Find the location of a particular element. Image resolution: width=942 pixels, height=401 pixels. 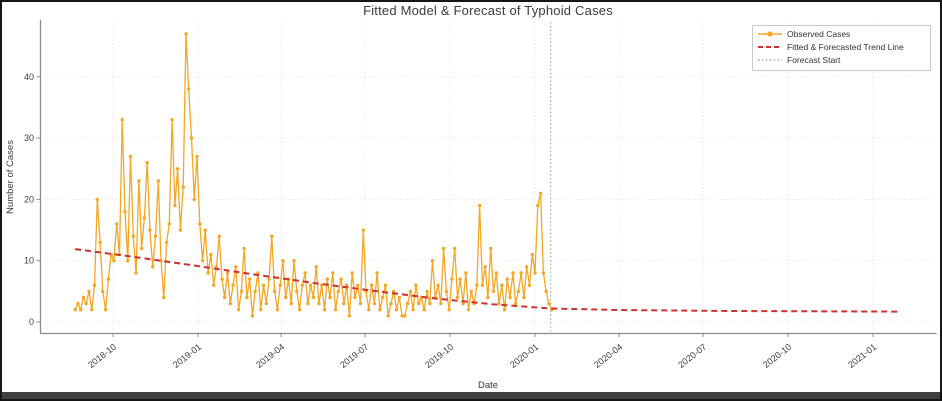

chart-title: Fitted Model & Forecast of Typhoid Cases is located at coordinates (488, 10).